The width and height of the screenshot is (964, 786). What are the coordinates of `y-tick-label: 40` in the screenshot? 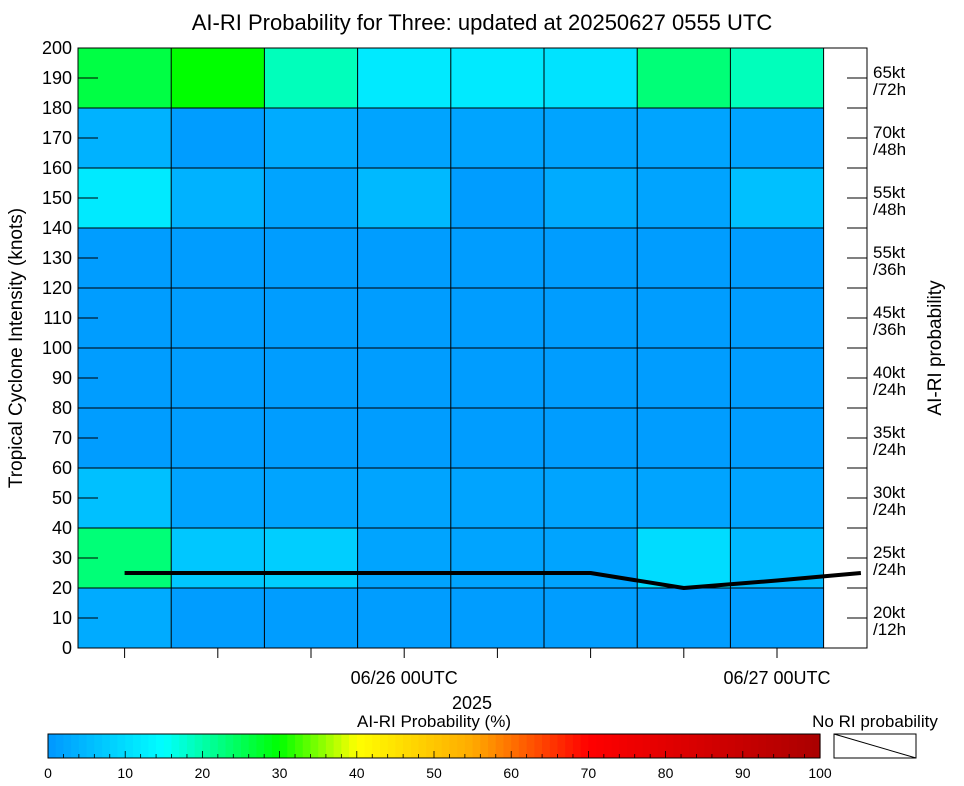 It's located at (62, 528).